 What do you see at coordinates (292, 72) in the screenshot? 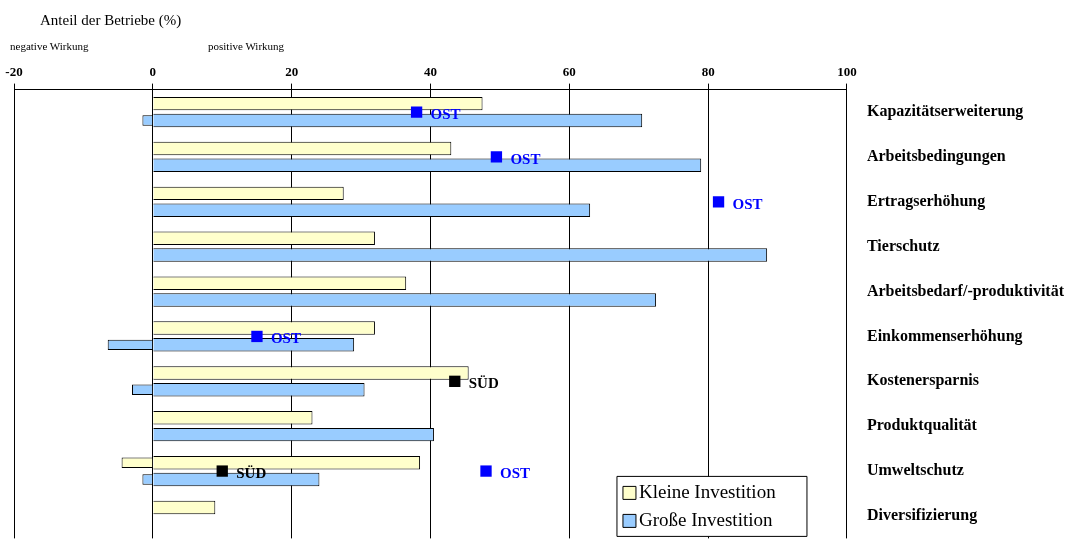
I see `x-tick-label: 20` at bounding box center [292, 72].